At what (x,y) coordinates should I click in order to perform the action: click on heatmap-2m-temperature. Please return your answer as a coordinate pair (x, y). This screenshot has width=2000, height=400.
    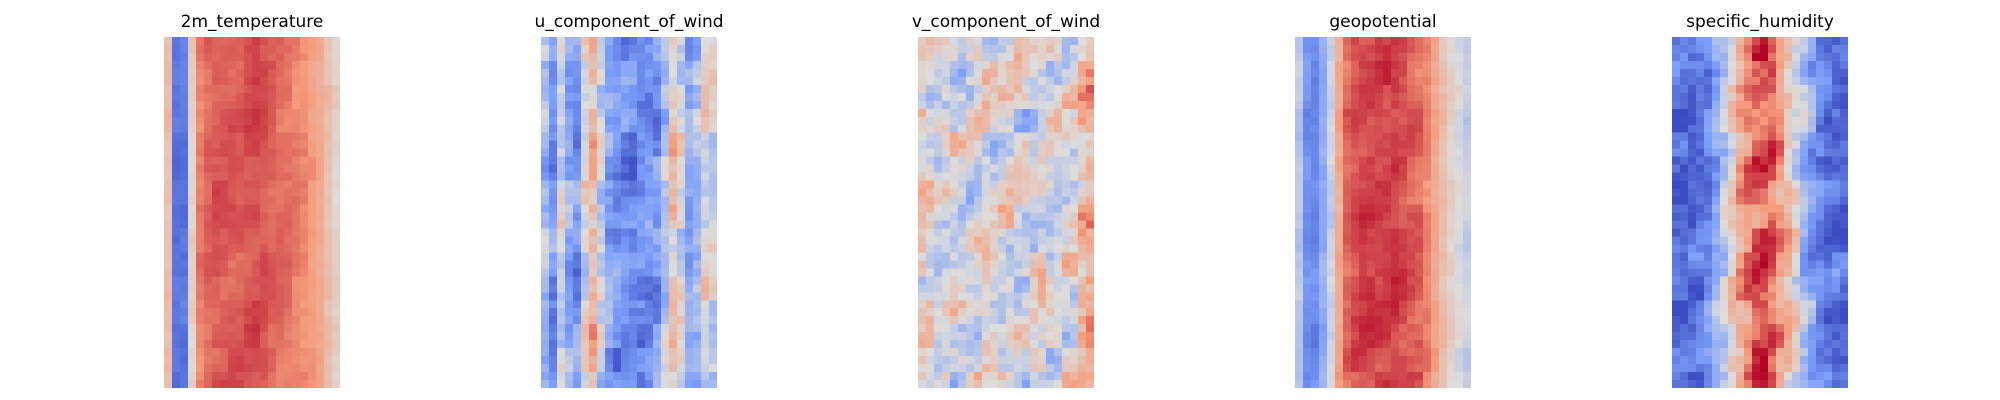
    Looking at the image, I should click on (252, 212).